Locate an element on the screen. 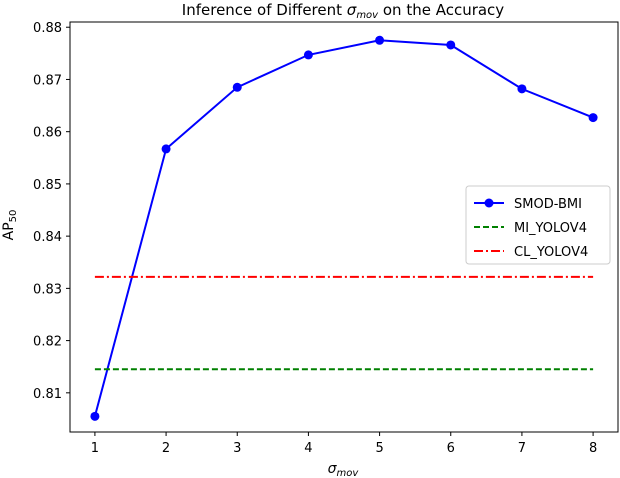 This screenshot has height=478, width=620. legend: SMOD-BMI MI_YOLOV4 CL_YOLOV4 is located at coordinates (538, 225).